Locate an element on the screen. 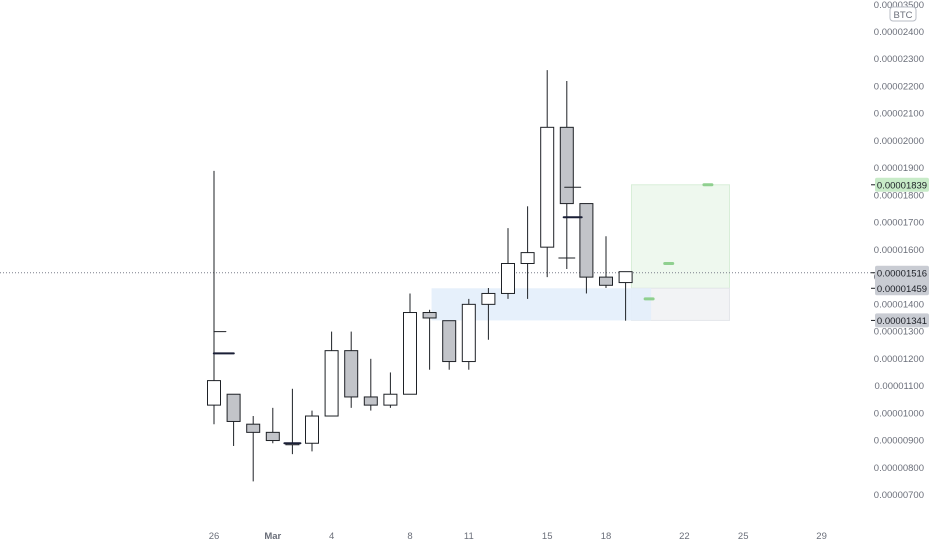 The height and width of the screenshot is (550, 932). time-tick-label: 25 is located at coordinates (743, 536).